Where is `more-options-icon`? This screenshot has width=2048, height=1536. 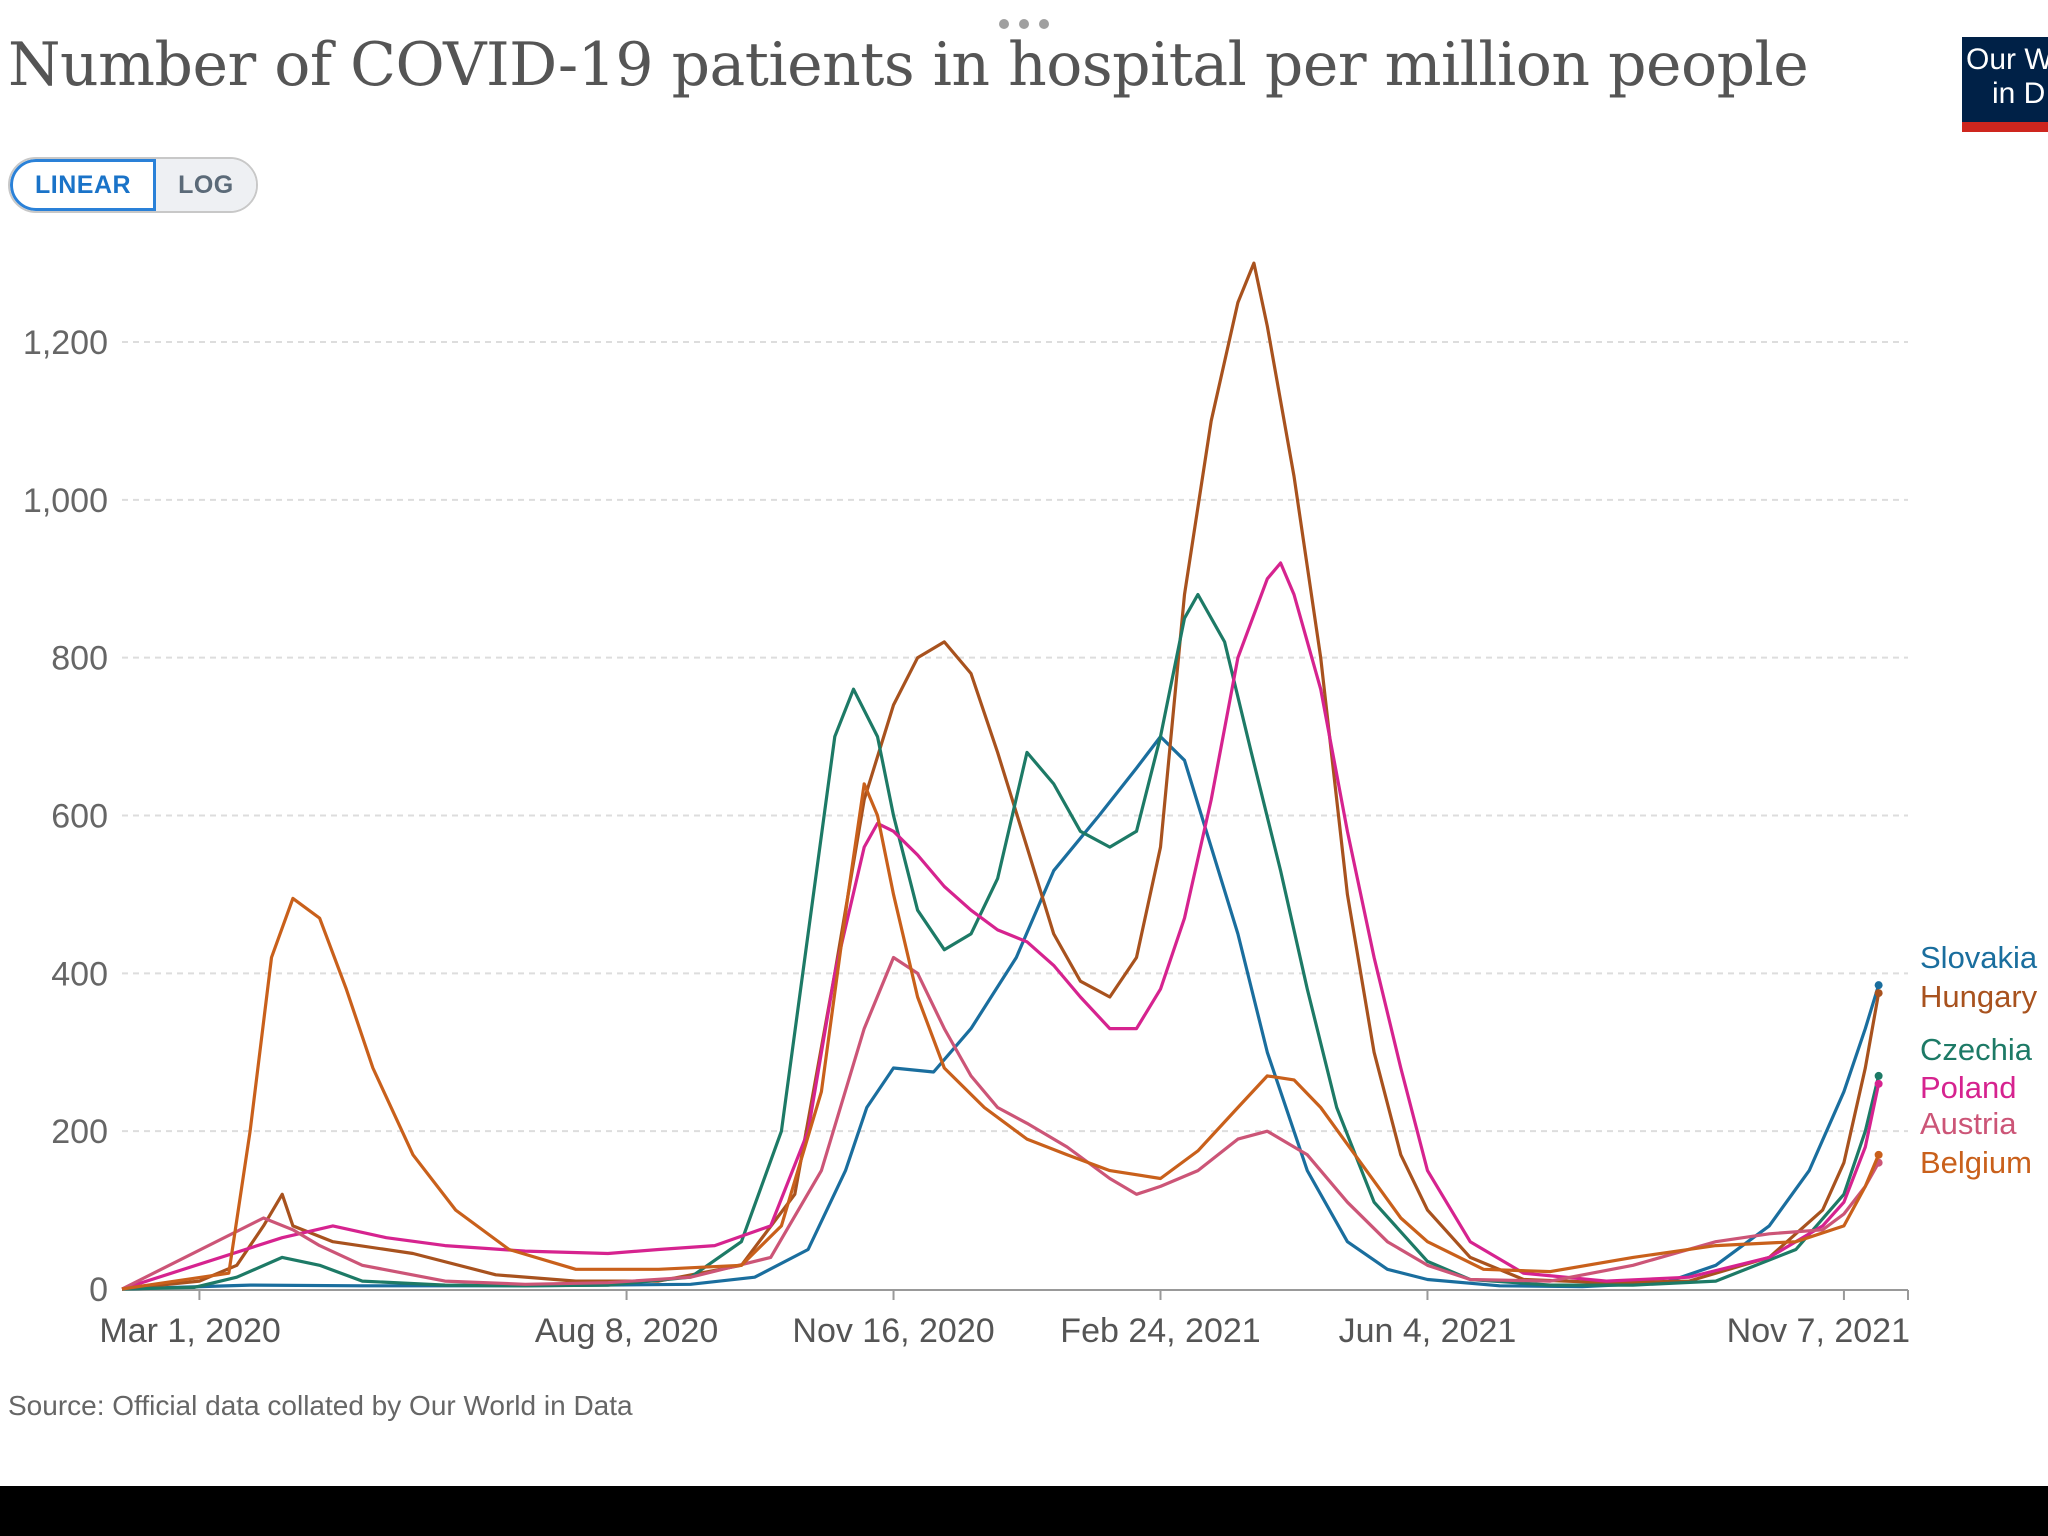 more-options-icon is located at coordinates (1024, 24).